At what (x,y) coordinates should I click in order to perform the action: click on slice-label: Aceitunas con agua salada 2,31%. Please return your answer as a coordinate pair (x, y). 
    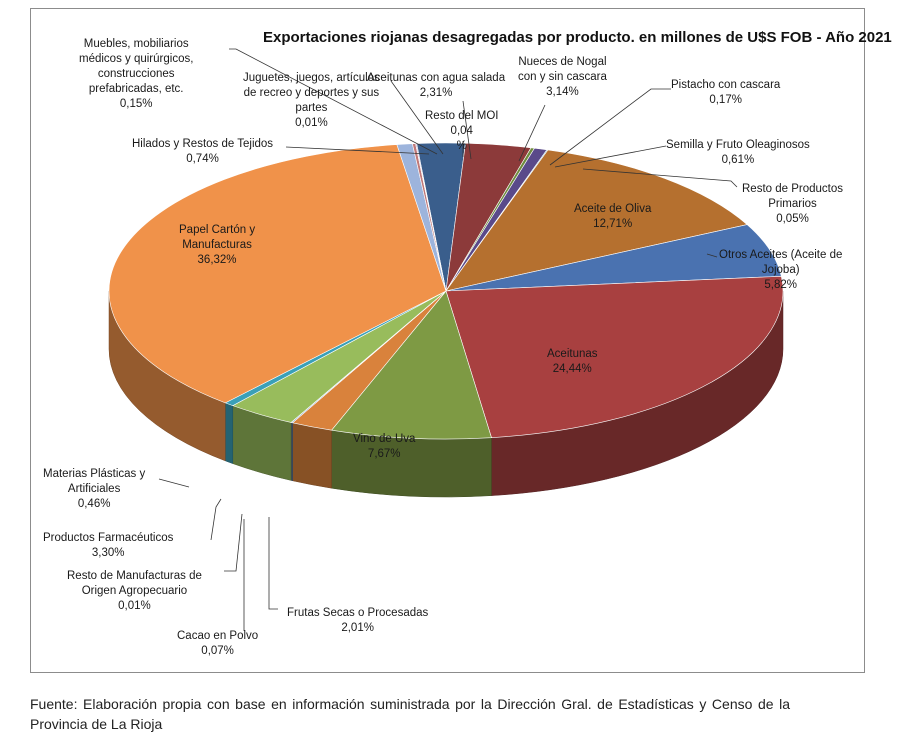
    Looking at the image, I should click on (436, 85).